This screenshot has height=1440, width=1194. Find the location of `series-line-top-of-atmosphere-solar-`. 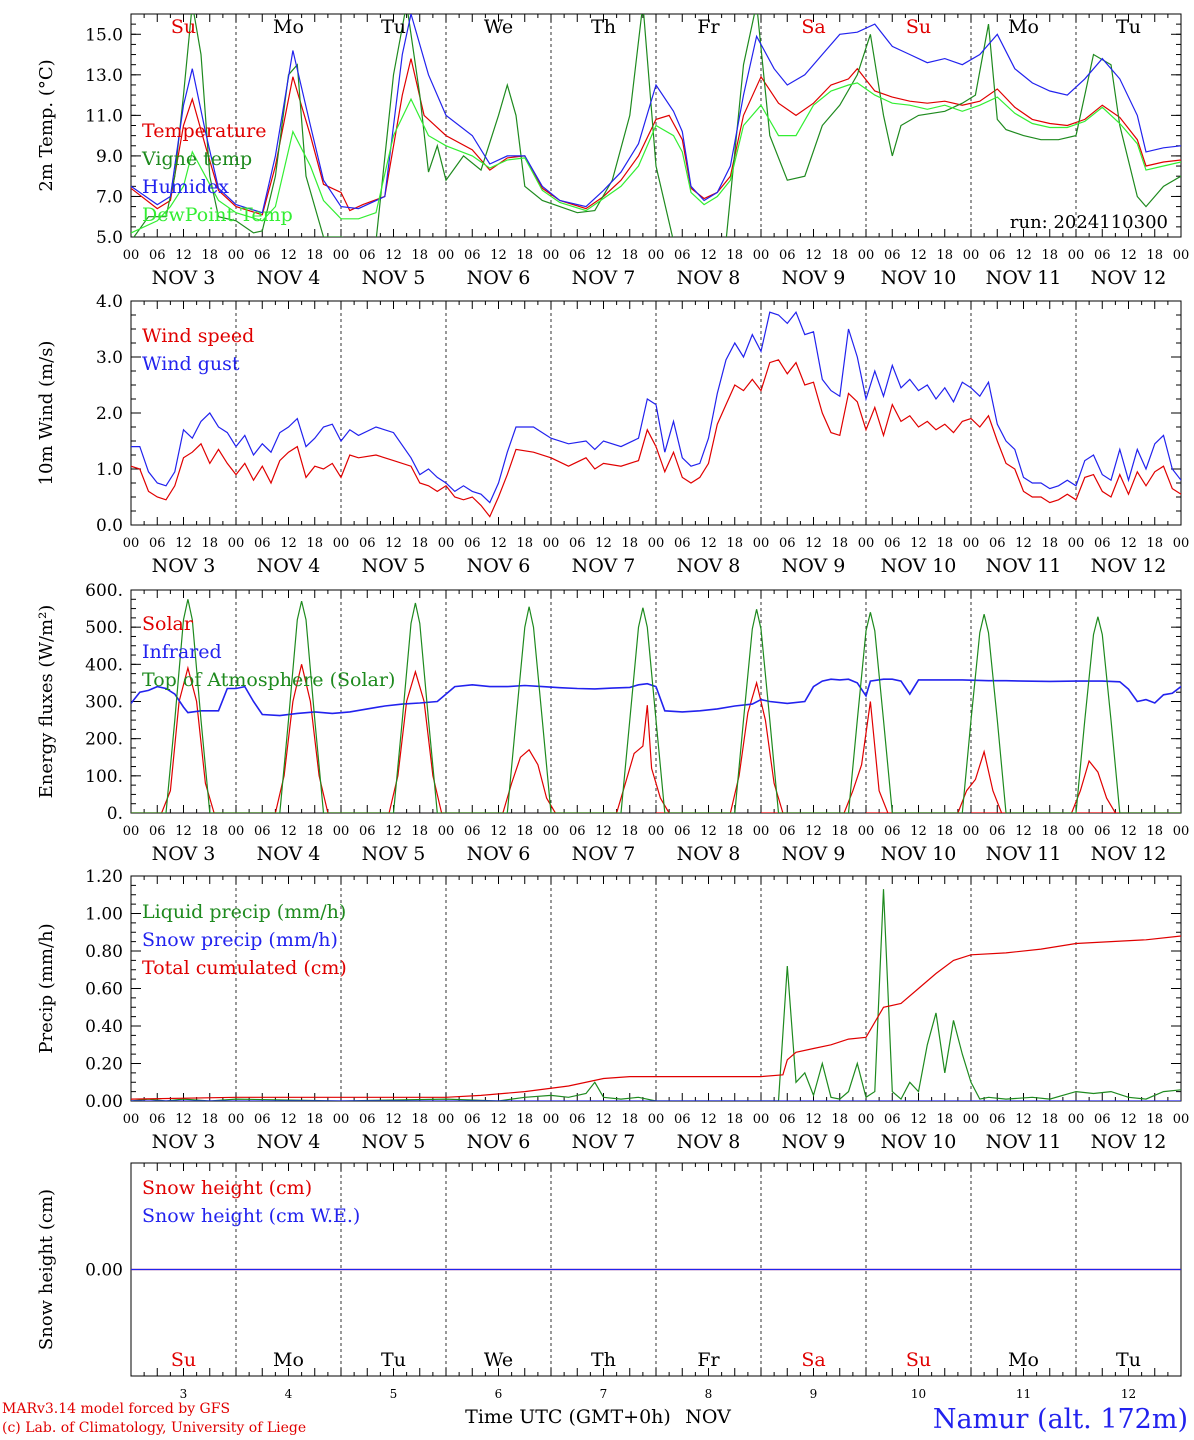

series-line-top-of-atmosphere-solar- is located at coordinates (656, 706).